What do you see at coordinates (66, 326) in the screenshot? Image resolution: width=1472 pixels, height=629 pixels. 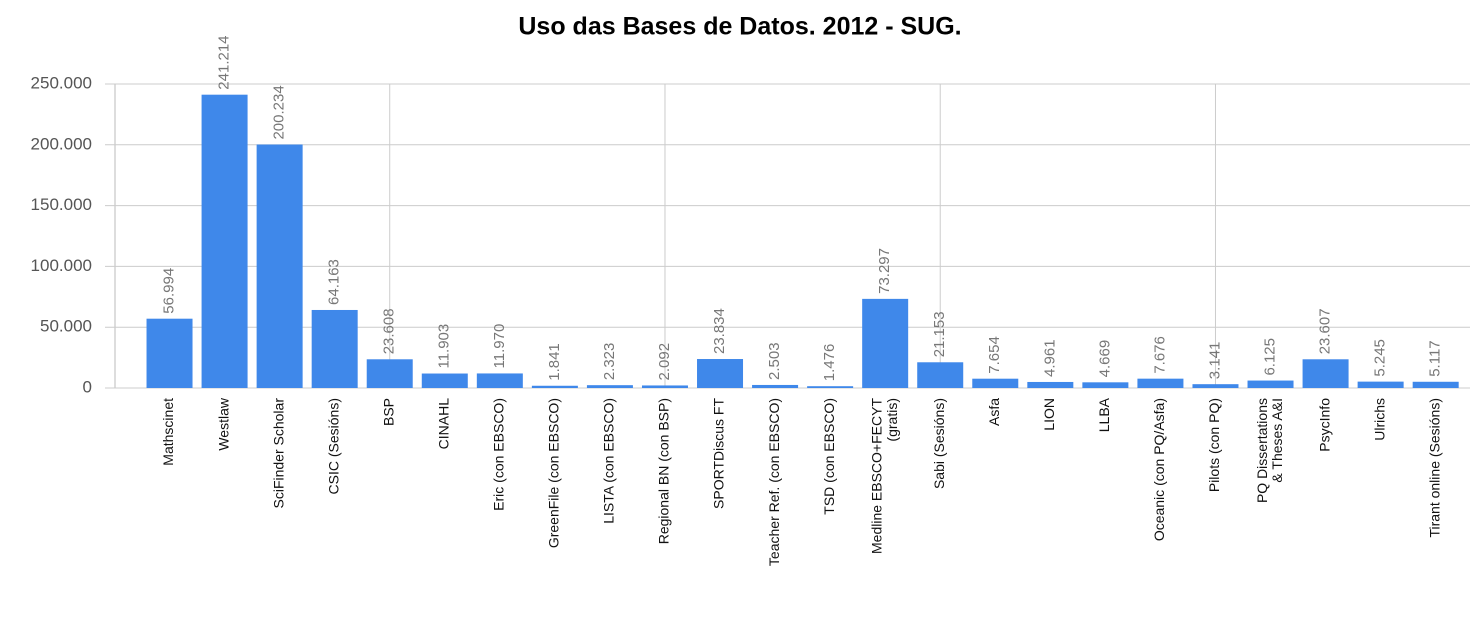 I see `y-tick-label: 50.000` at bounding box center [66, 326].